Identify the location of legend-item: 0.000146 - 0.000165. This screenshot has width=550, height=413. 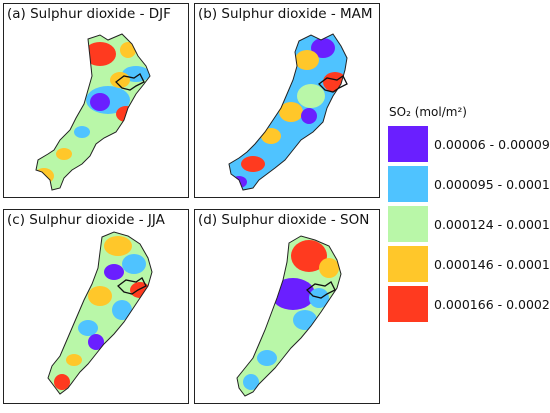
(469, 264).